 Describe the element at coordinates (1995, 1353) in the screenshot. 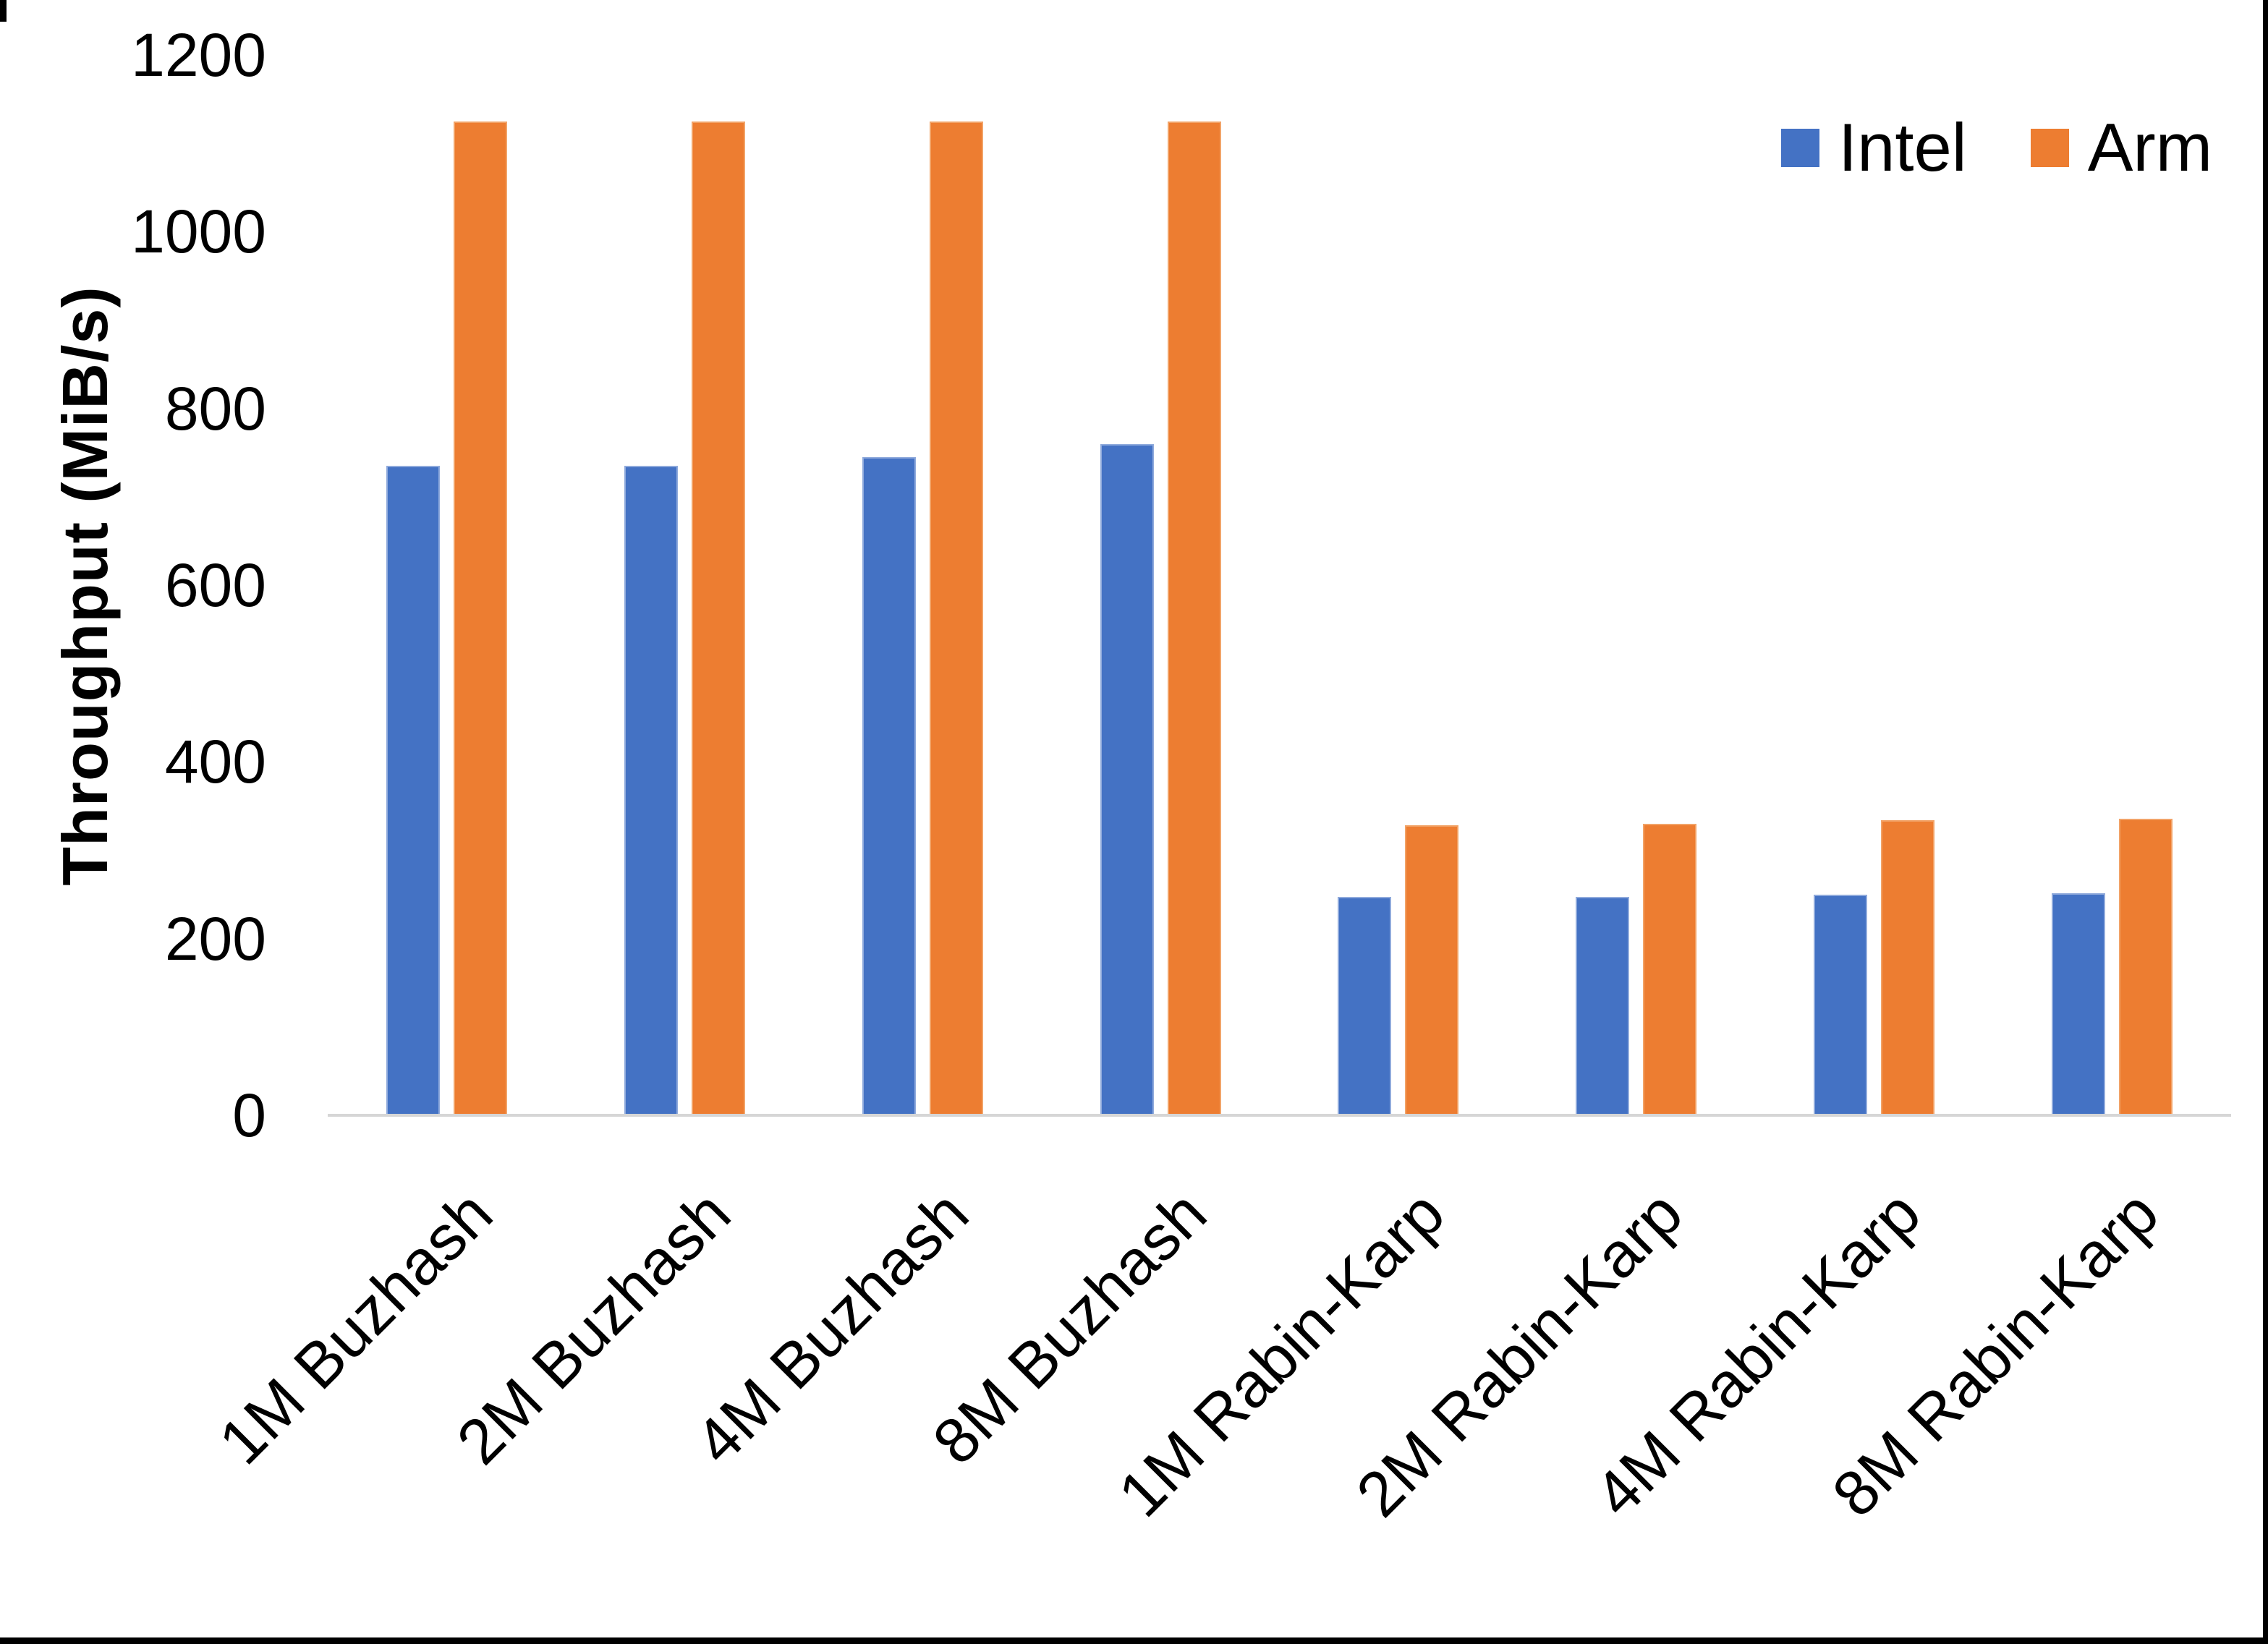

I see `x-axis-label: 8M Rabin-Karp` at that location.